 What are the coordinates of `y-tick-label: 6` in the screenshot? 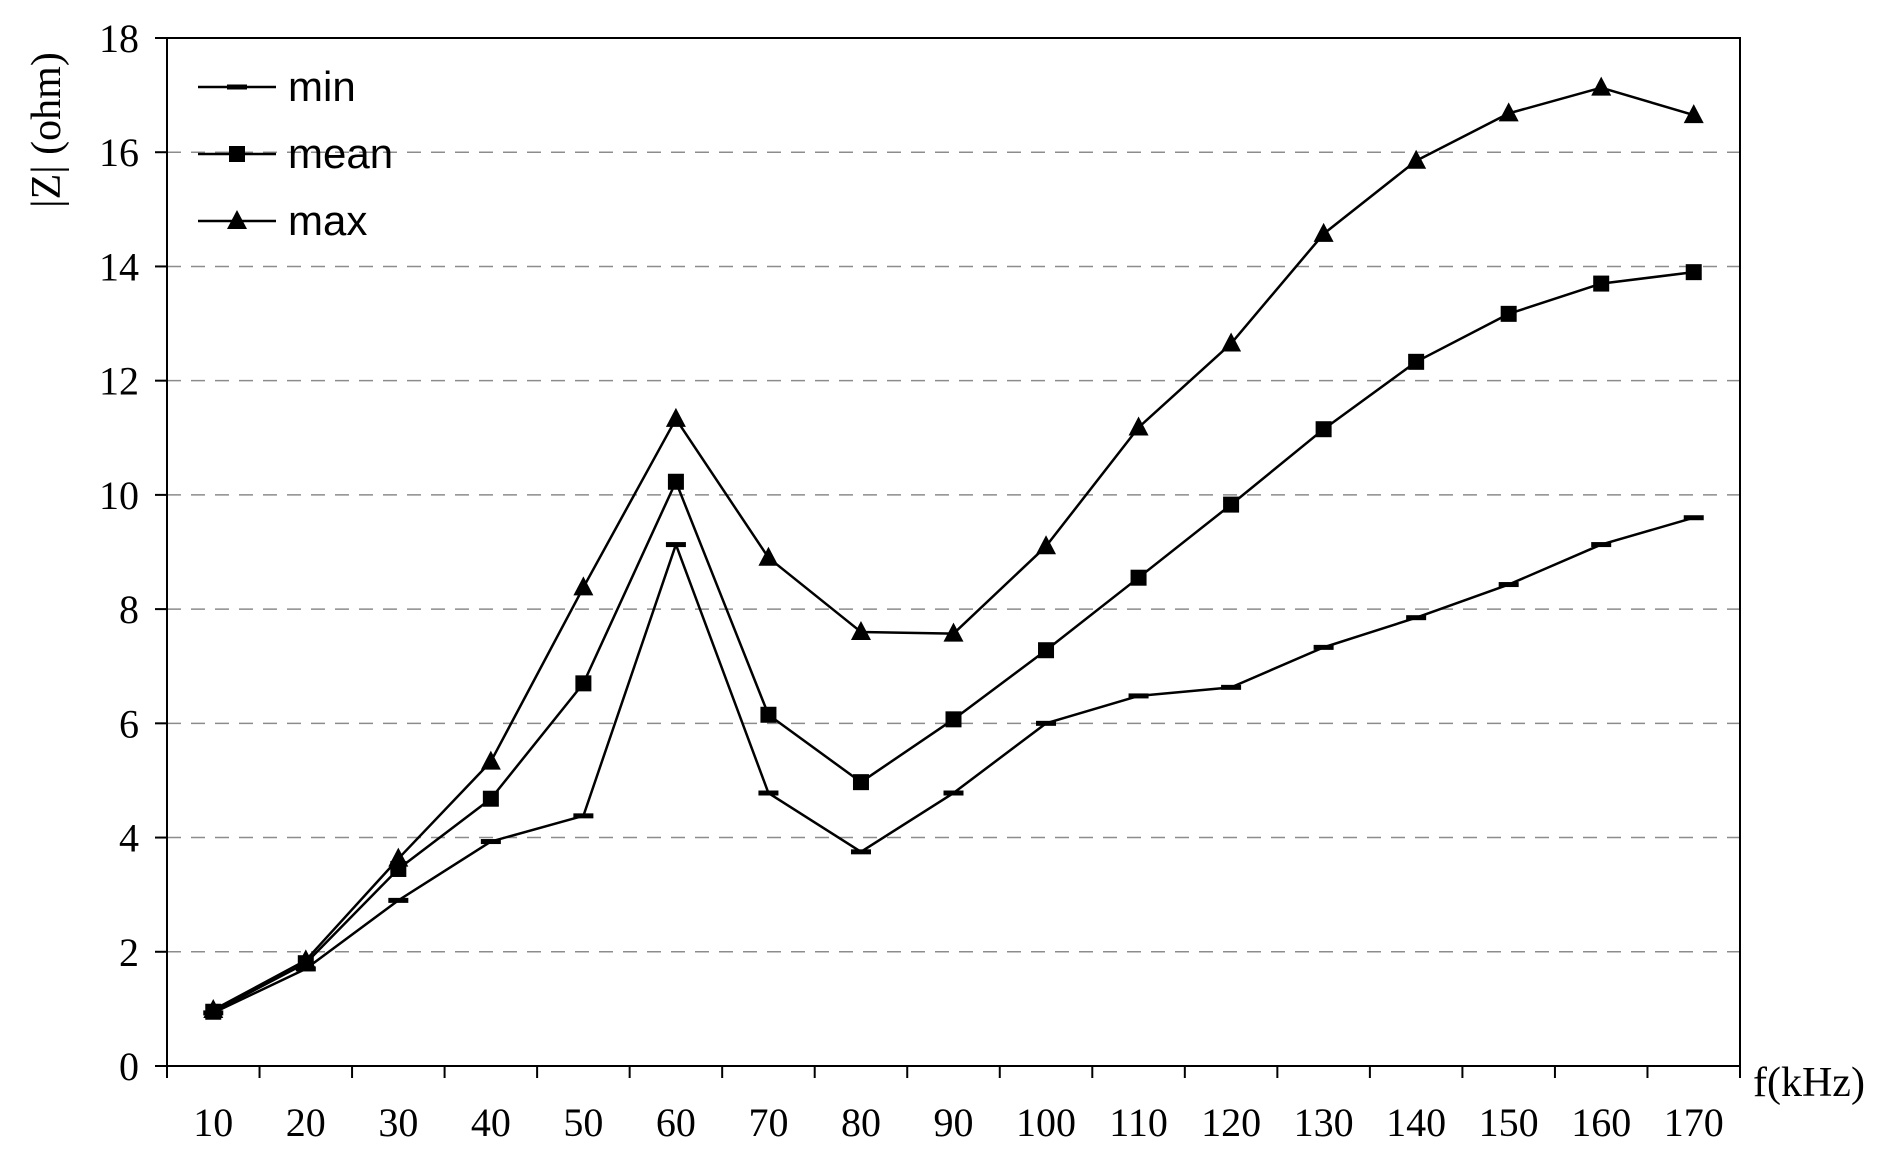 It's located at (129, 723).